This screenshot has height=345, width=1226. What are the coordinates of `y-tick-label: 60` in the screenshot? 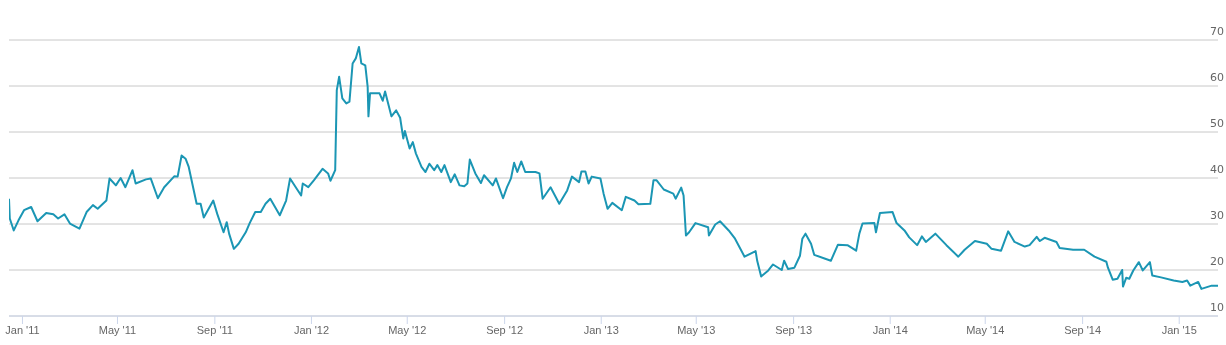 It's located at (1217, 77).